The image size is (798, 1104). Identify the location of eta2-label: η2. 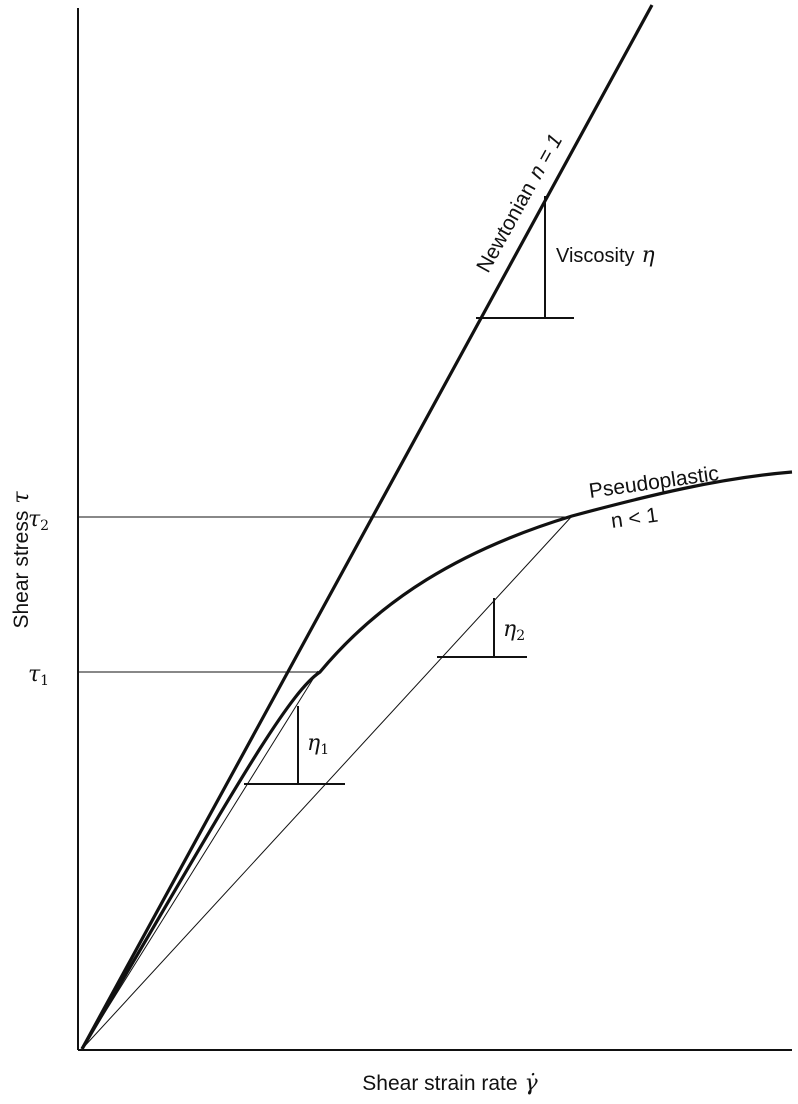
(514, 630).